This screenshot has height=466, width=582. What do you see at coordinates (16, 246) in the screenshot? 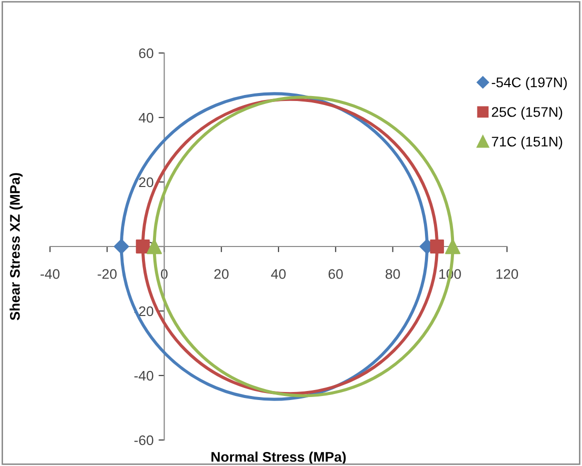
I see `y-axis-title: Shear Stress XZ (MPa)` at bounding box center [16, 246].